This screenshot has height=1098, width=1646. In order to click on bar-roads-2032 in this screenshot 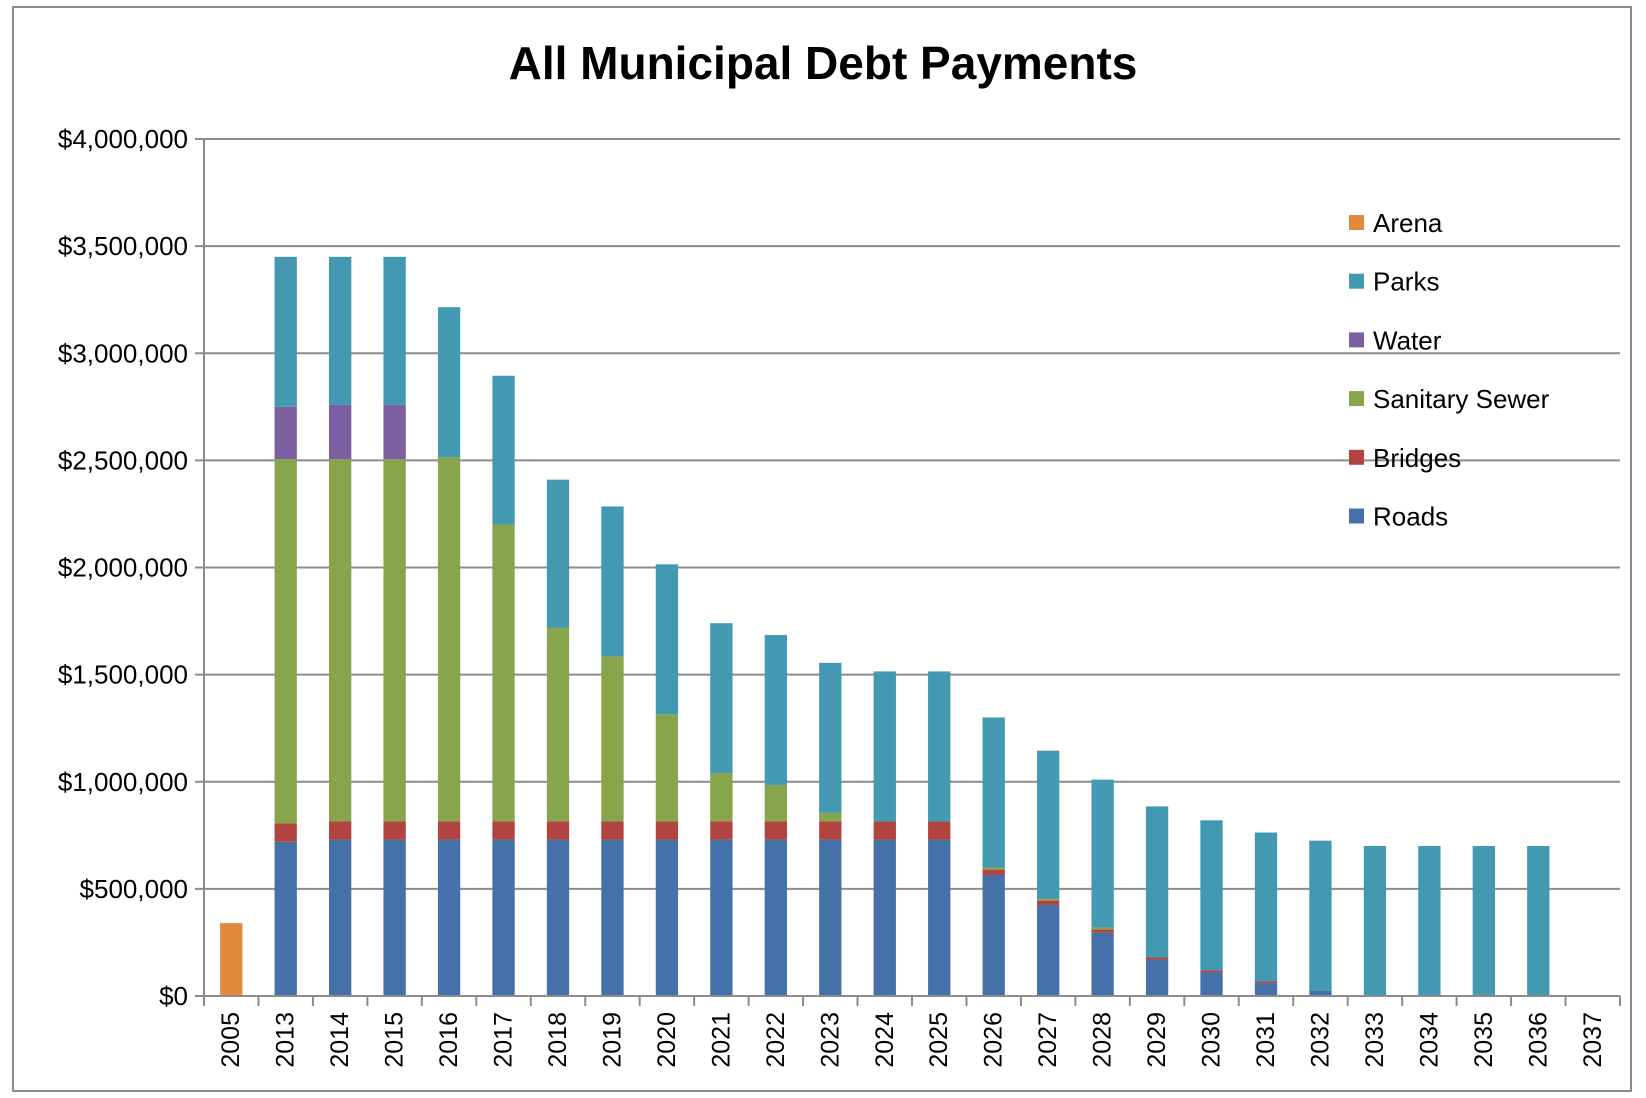, I will do `click(1320, 993)`.